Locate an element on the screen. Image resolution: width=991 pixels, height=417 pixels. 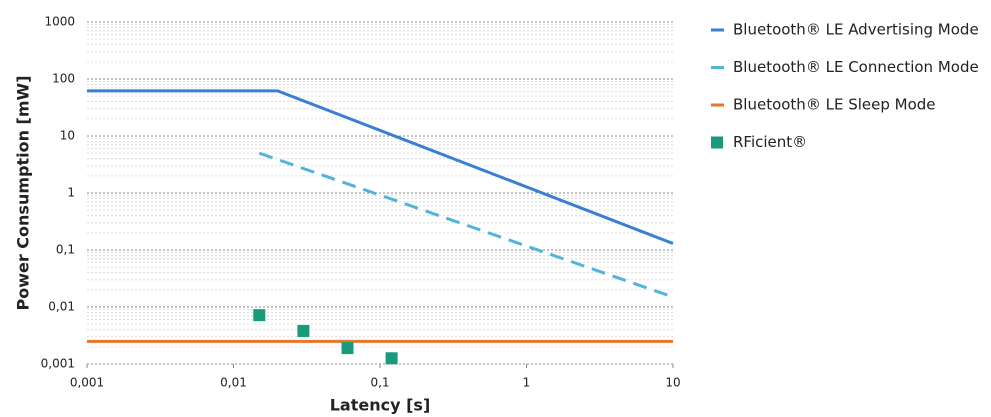
y-tick-label: 0,1 is located at coordinates (65, 250).